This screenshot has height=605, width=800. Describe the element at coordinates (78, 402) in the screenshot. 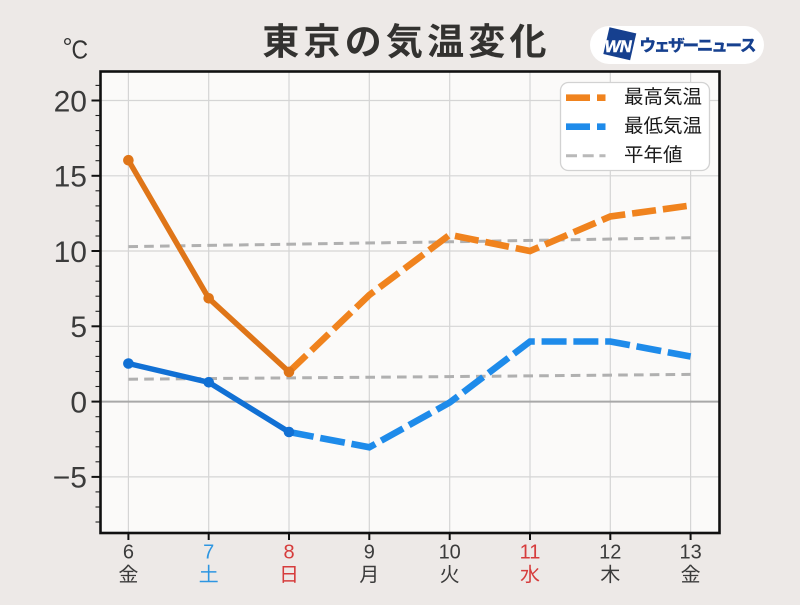

I see `svg-text: 0` at that location.